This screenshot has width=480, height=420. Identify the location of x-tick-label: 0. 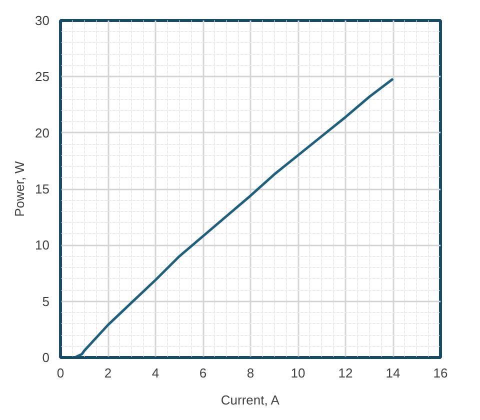
(60, 373).